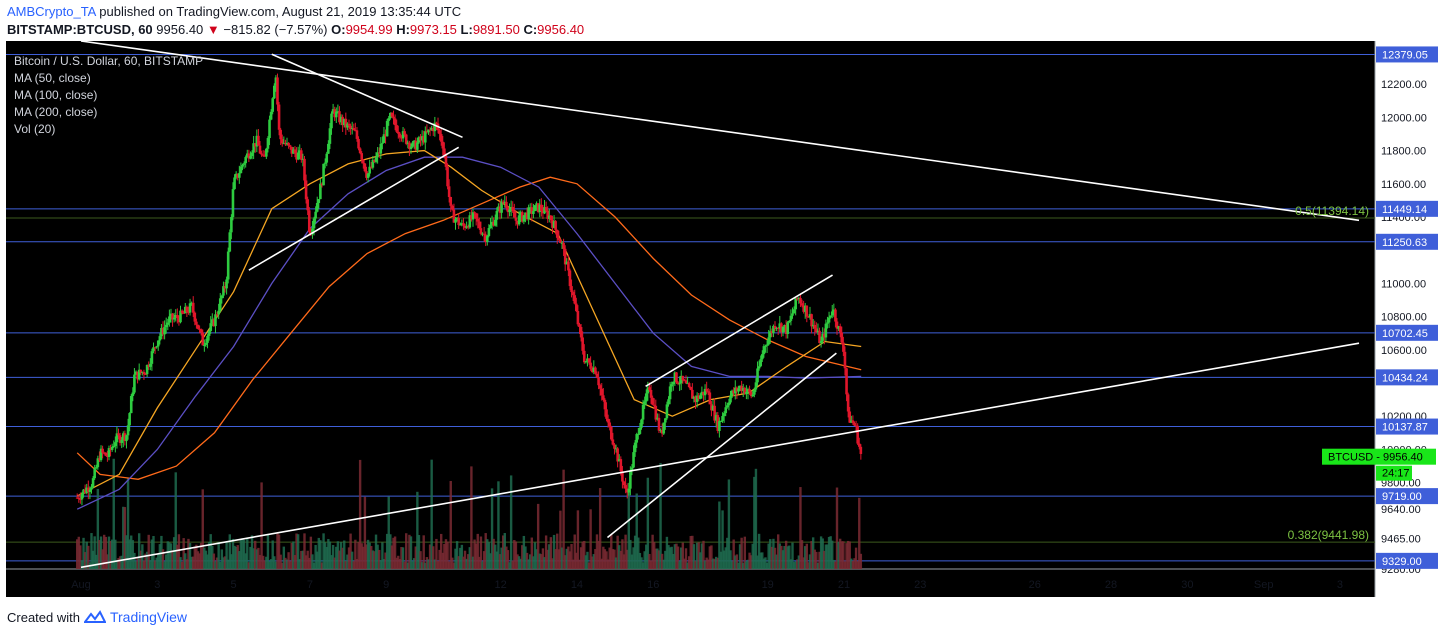 The height and width of the screenshot is (635, 1444). I want to click on trendline-upper-wedge-bottom, so click(354, 208).